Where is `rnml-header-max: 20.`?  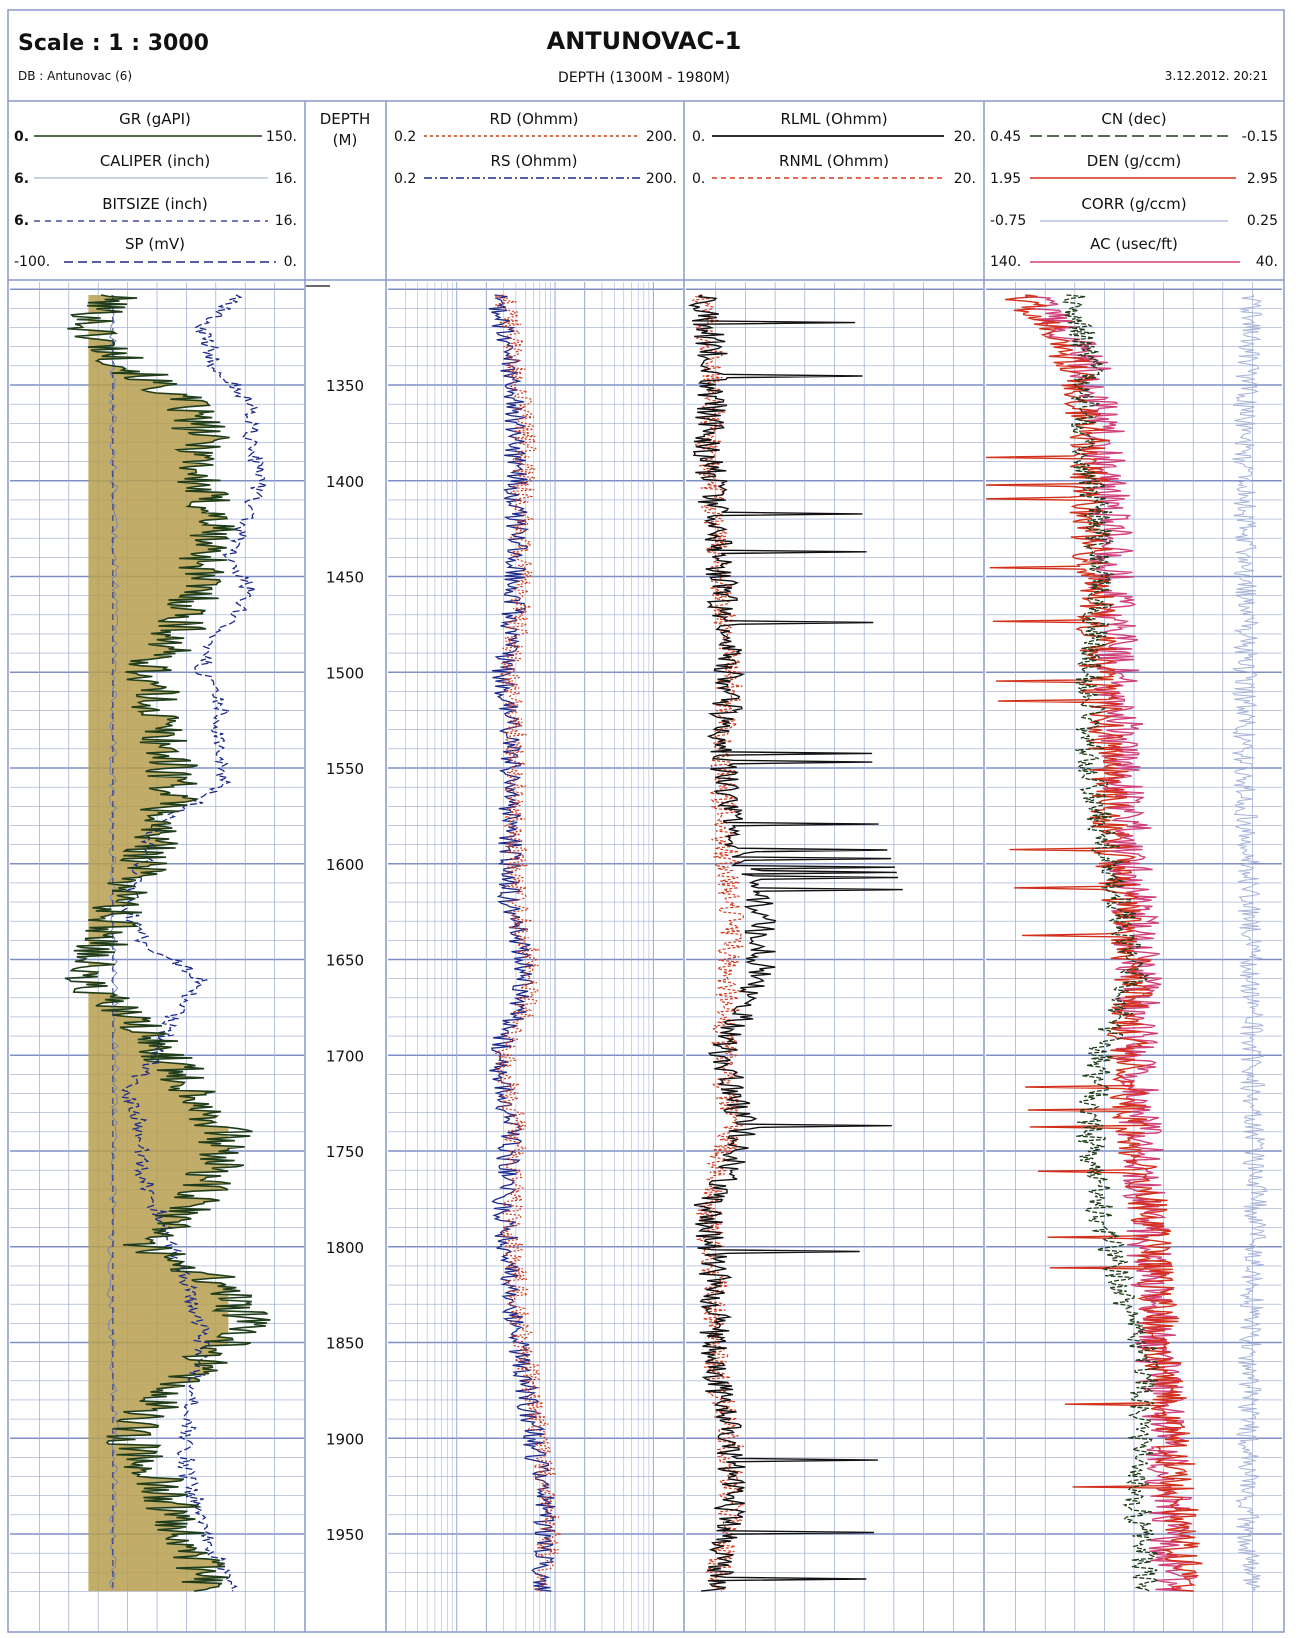 rnml-header-max: 20. is located at coordinates (965, 179).